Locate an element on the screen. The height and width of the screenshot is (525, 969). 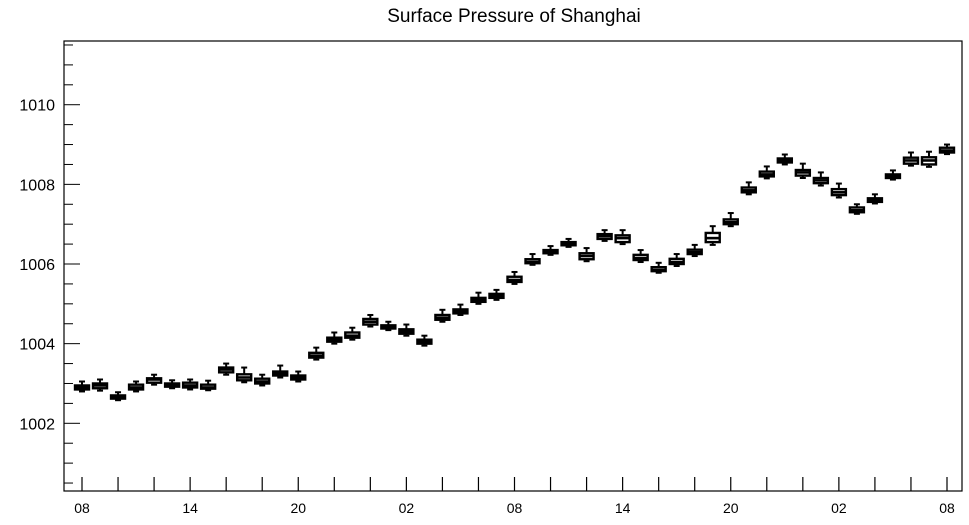
y-tick-label: 1008 is located at coordinates (37, 185).